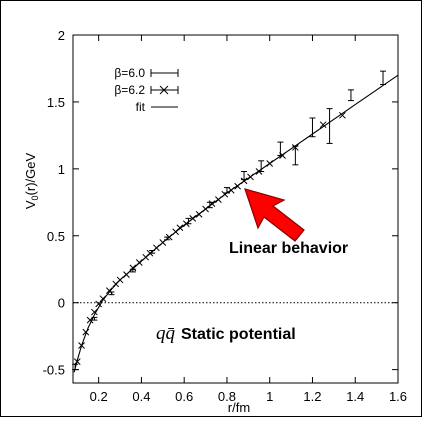 The width and height of the screenshot is (422, 421). What do you see at coordinates (239, 407) in the screenshot?
I see `x-axis-label: r/fm` at bounding box center [239, 407].